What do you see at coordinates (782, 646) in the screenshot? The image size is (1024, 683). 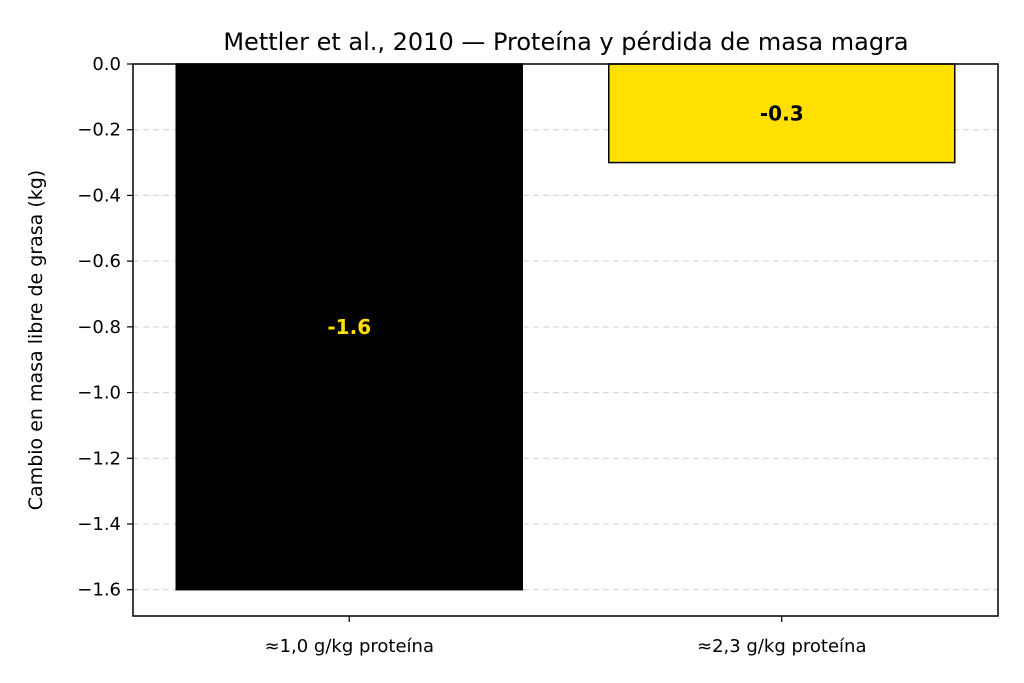 I see `x-tick-label: ≈2,3 g/kg proteína` at bounding box center [782, 646].